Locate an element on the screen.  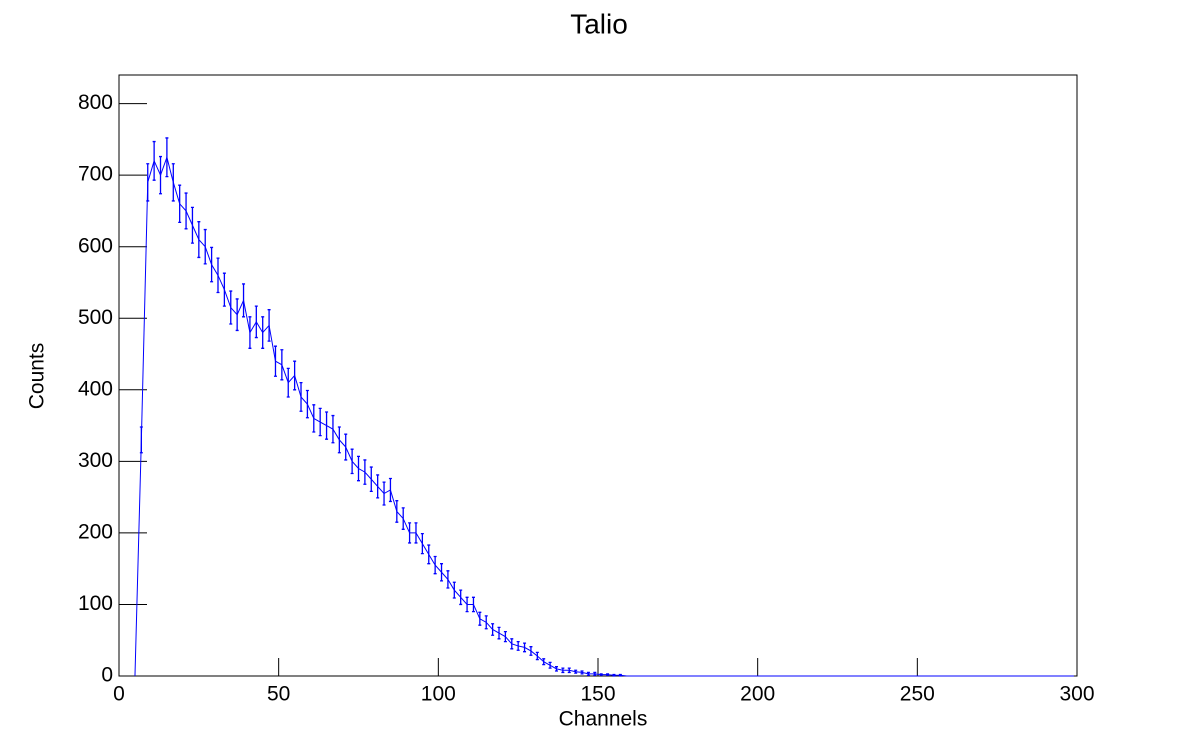
y-tick-label: 300 is located at coordinates (95, 460).